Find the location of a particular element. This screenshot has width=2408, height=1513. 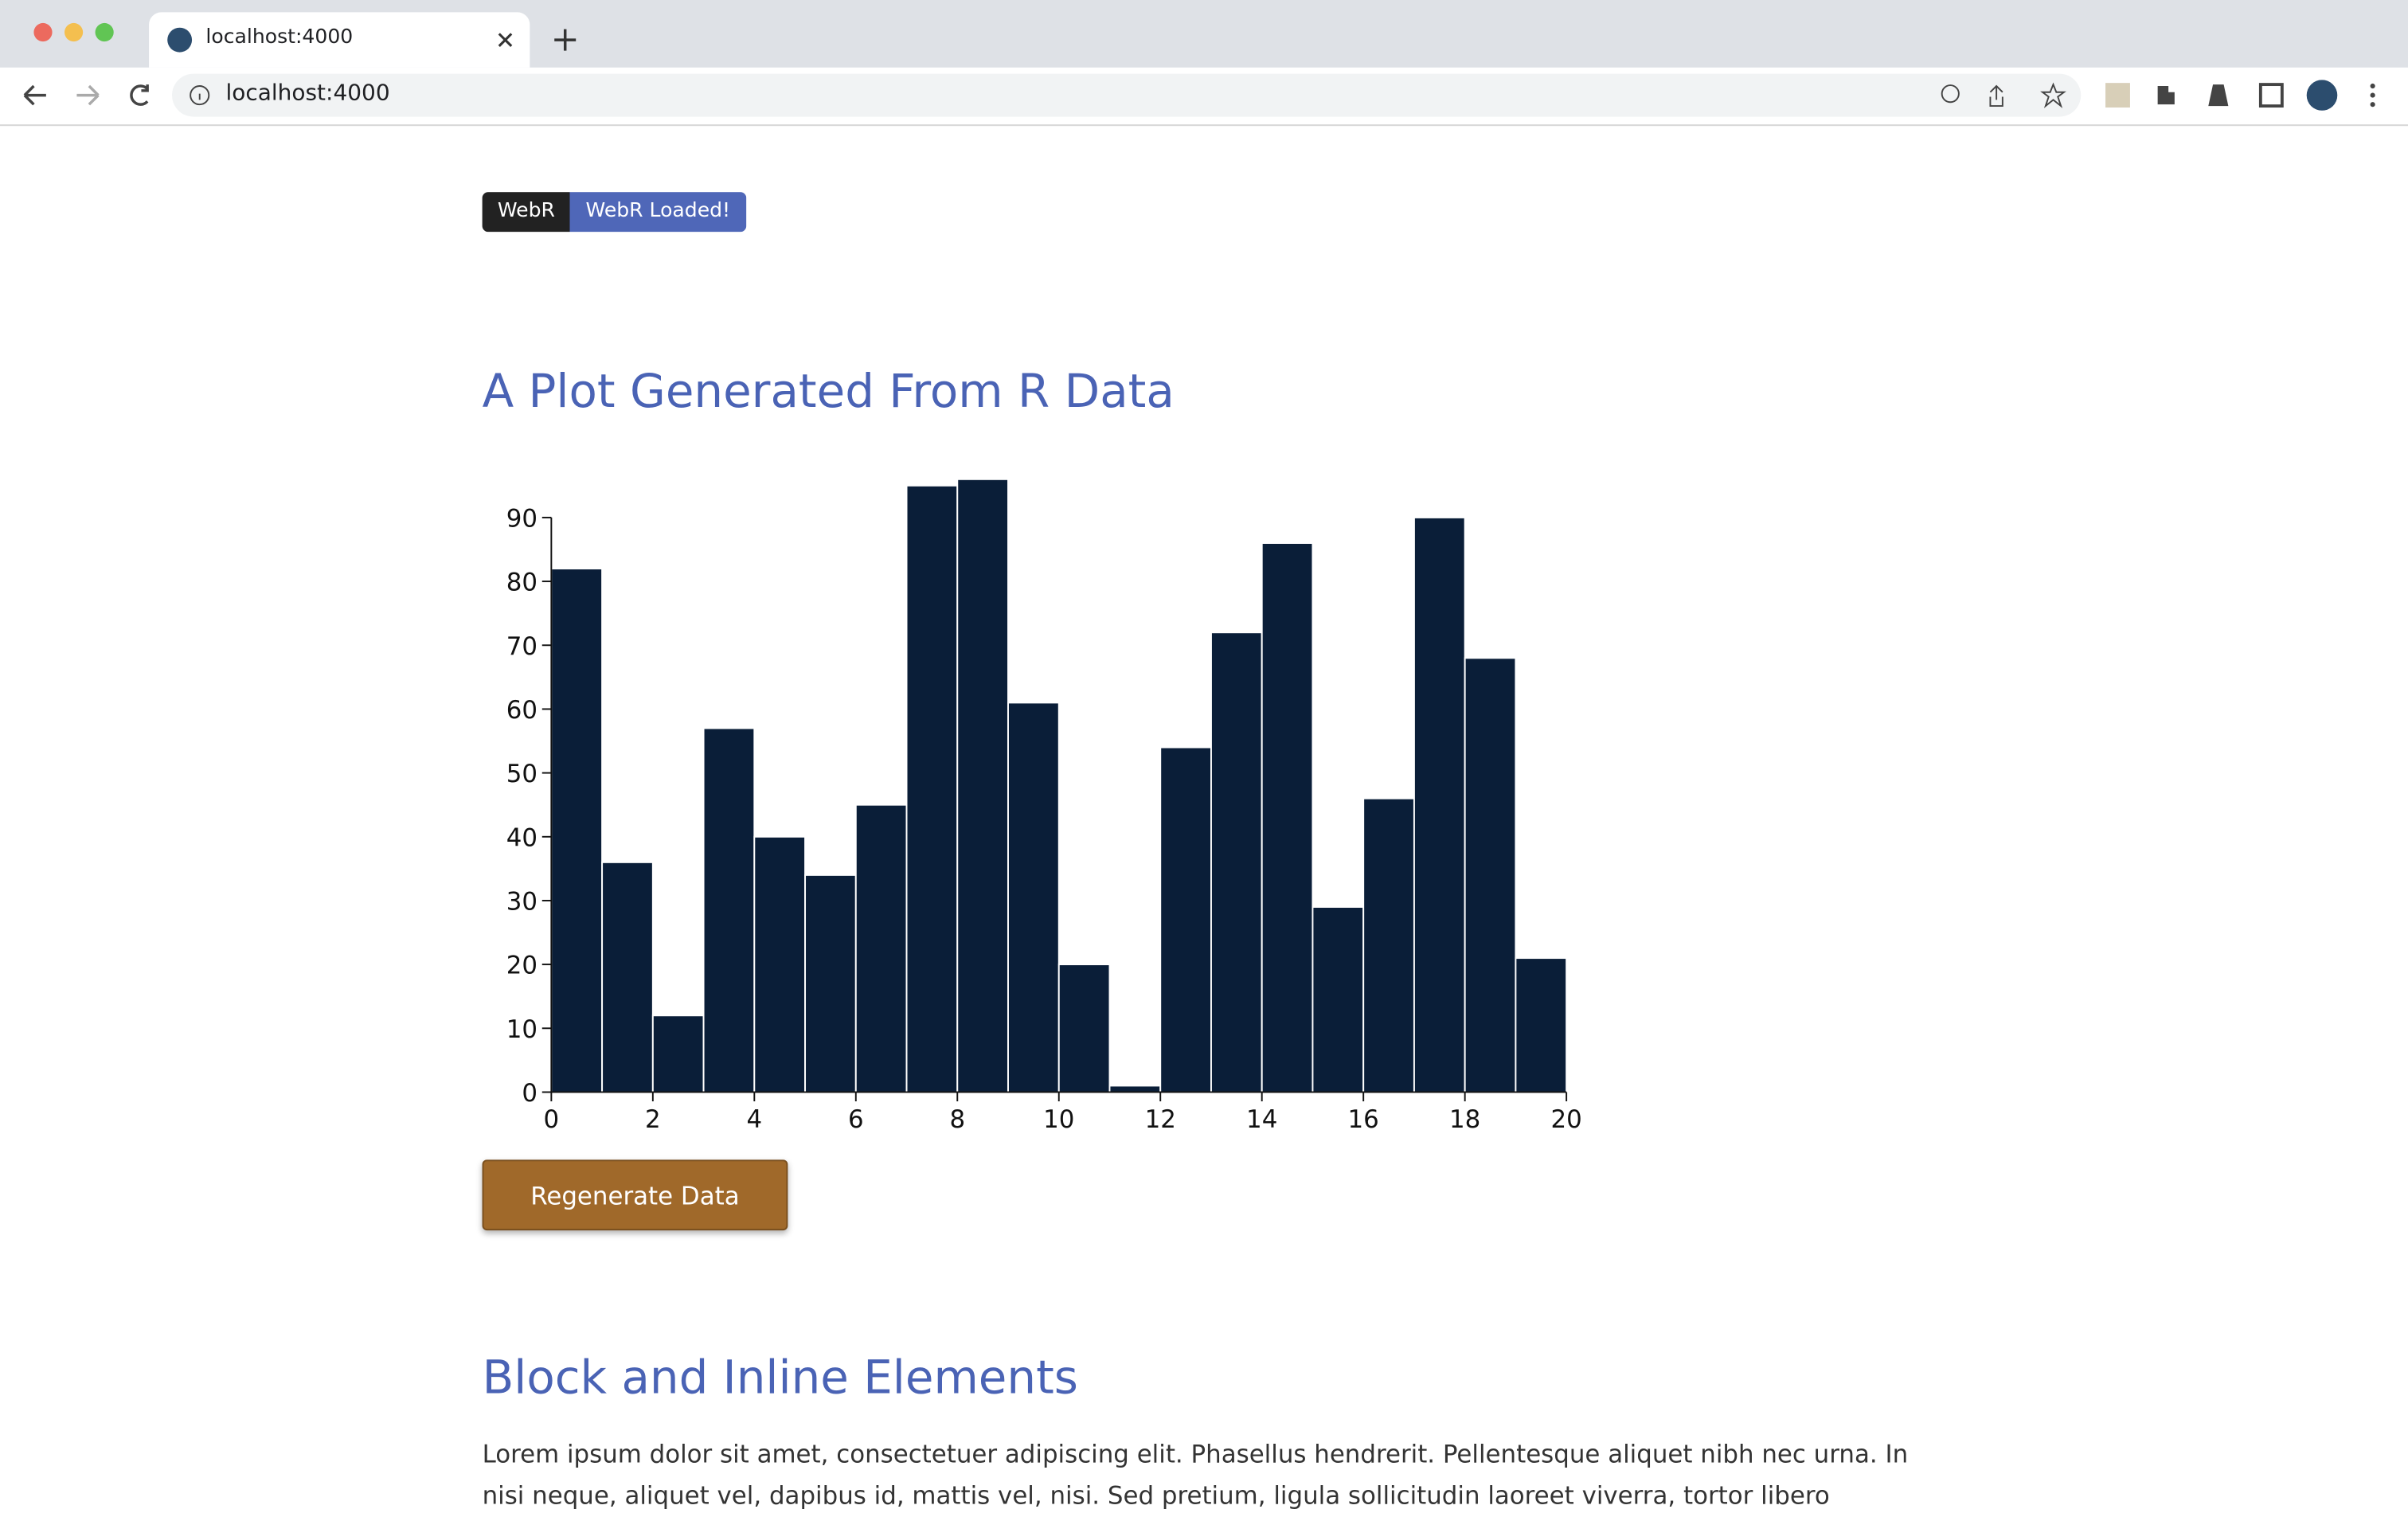

badge-label: WebR is located at coordinates (526, 212).